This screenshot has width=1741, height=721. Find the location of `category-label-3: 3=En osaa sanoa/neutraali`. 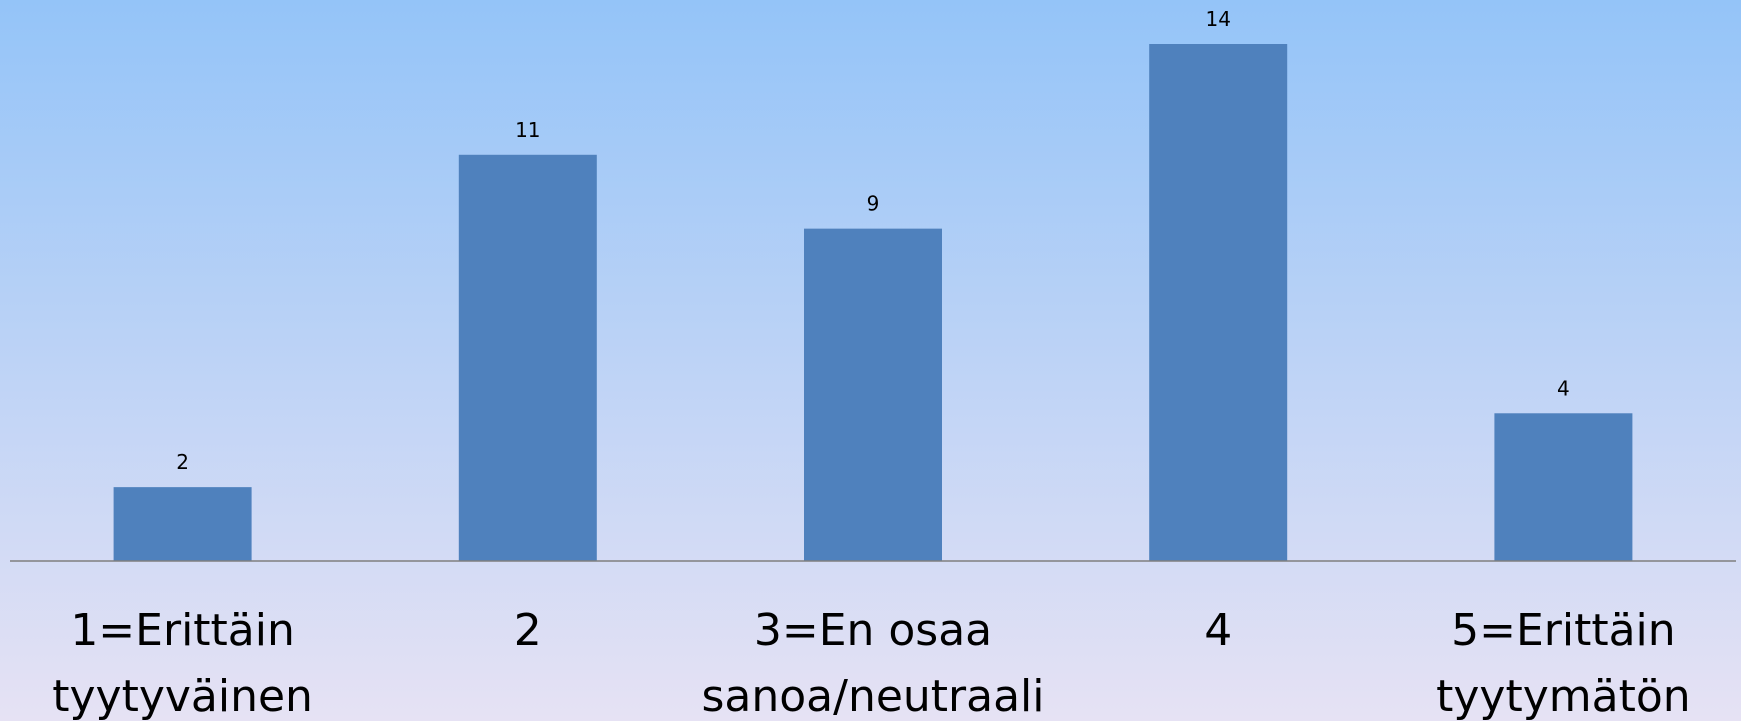

category-label-3: 3=En osaa sanoa/neutraali is located at coordinates (872, 663).